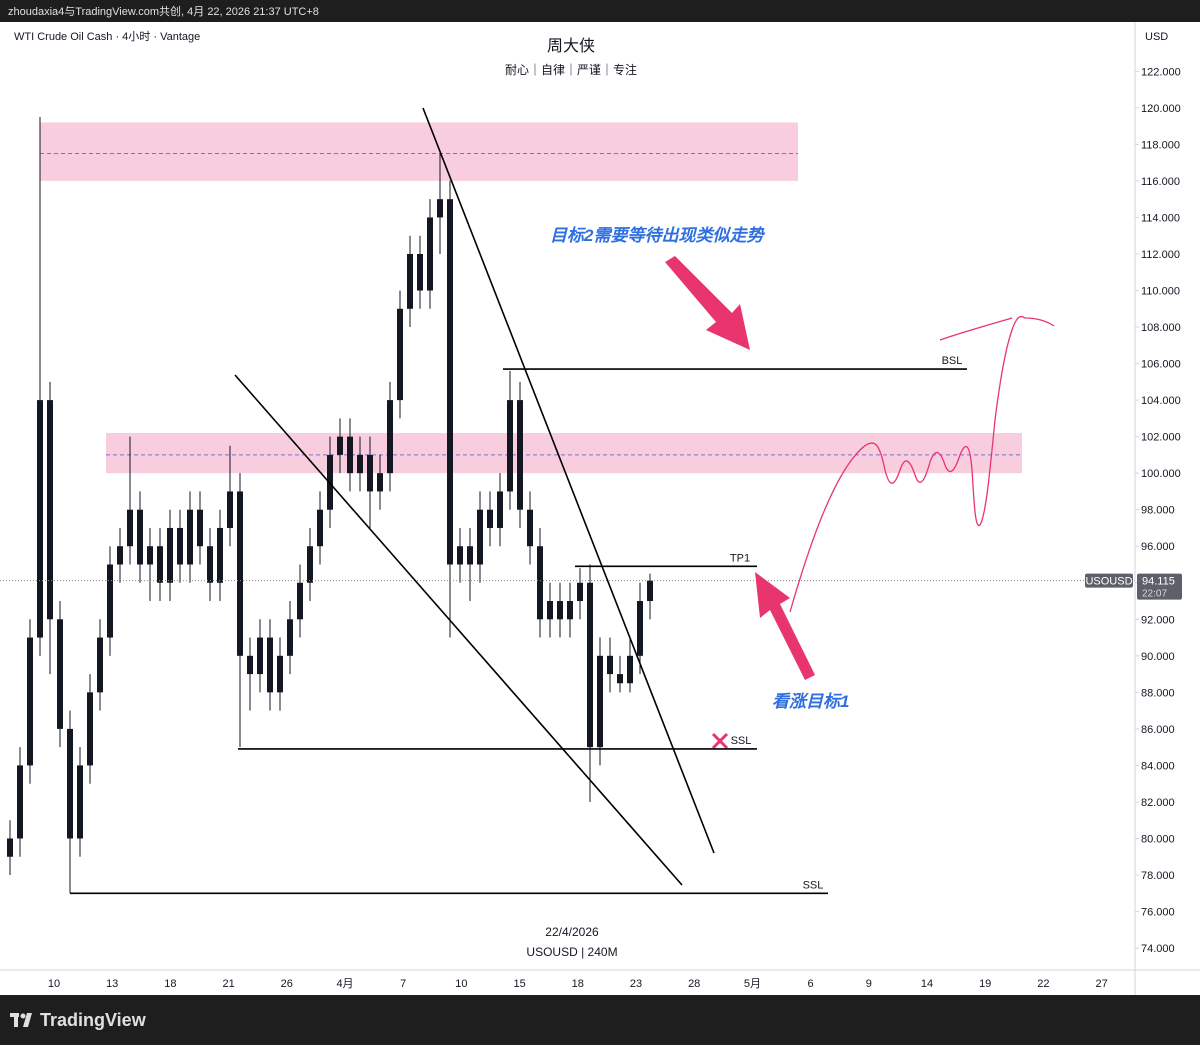 Image resolution: width=1200 pixels, height=1050 pixels. I want to click on y-tick-label: 102.000, so click(1161, 438).